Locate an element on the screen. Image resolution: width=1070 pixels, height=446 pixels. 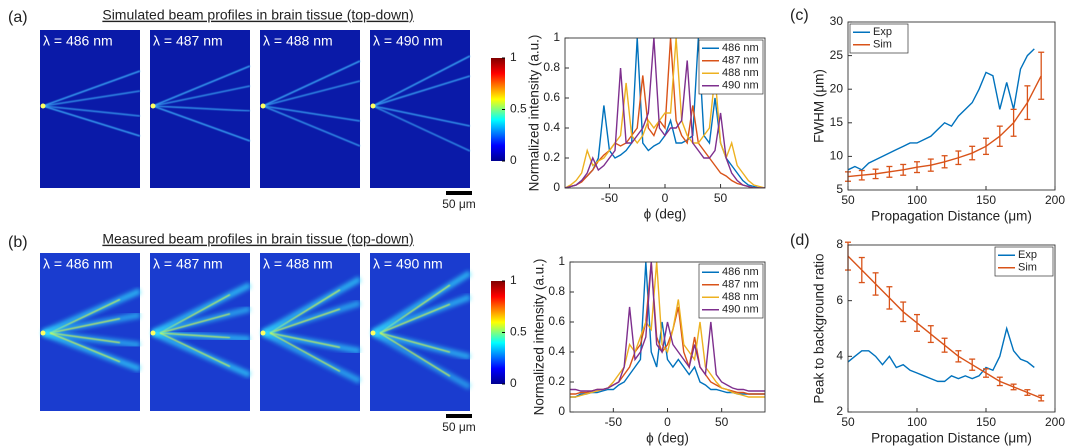
colorbar-tick-label: 0 is located at coordinates (513, 383).